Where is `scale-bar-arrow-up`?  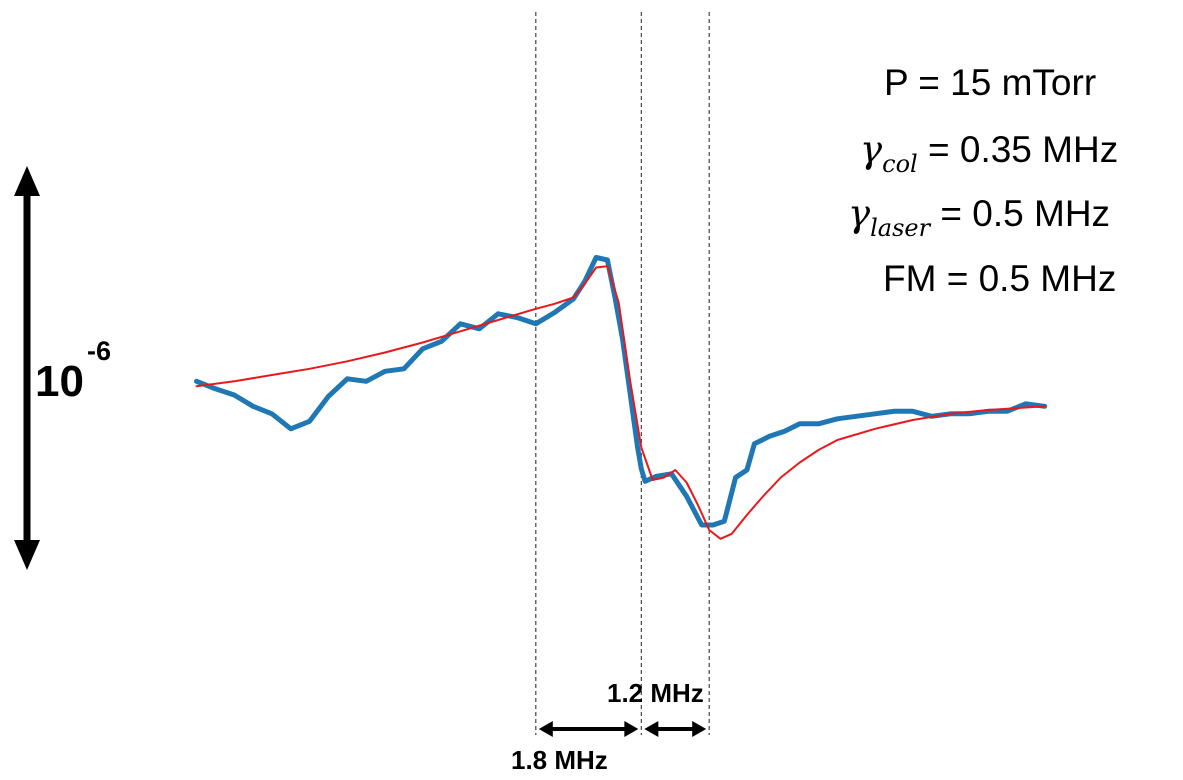
scale-bar-arrow-up is located at coordinates (27, 181).